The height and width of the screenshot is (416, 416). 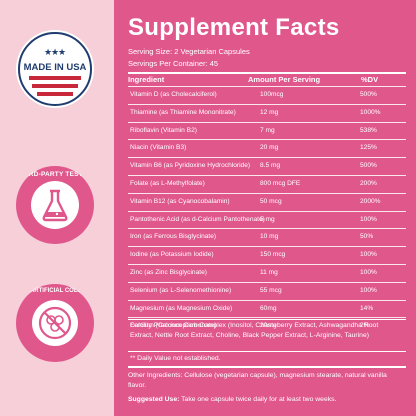 What do you see at coordinates (370, 112) in the screenshot?
I see `ingredient-dv: 1000%` at bounding box center [370, 112].